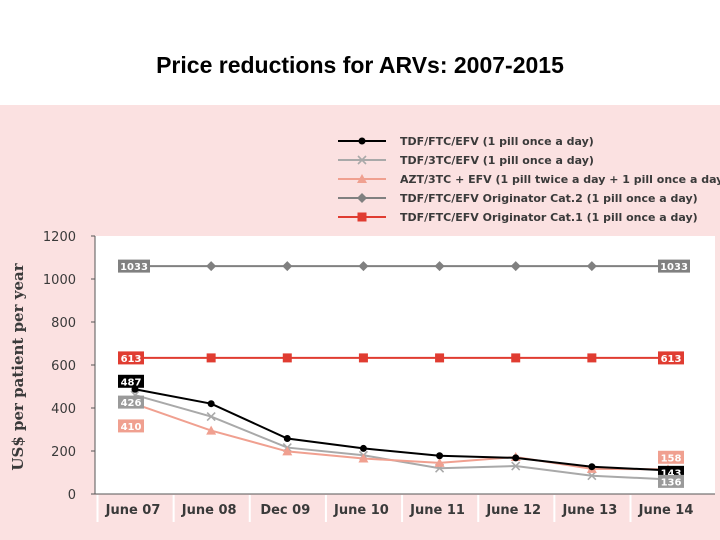 The image size is (720, 540). Describe the element at coordinates (497, 160) in the screenshot. I see `legend-label-1: TDF/3TC/EFV (1 pill once a day)` at that location.